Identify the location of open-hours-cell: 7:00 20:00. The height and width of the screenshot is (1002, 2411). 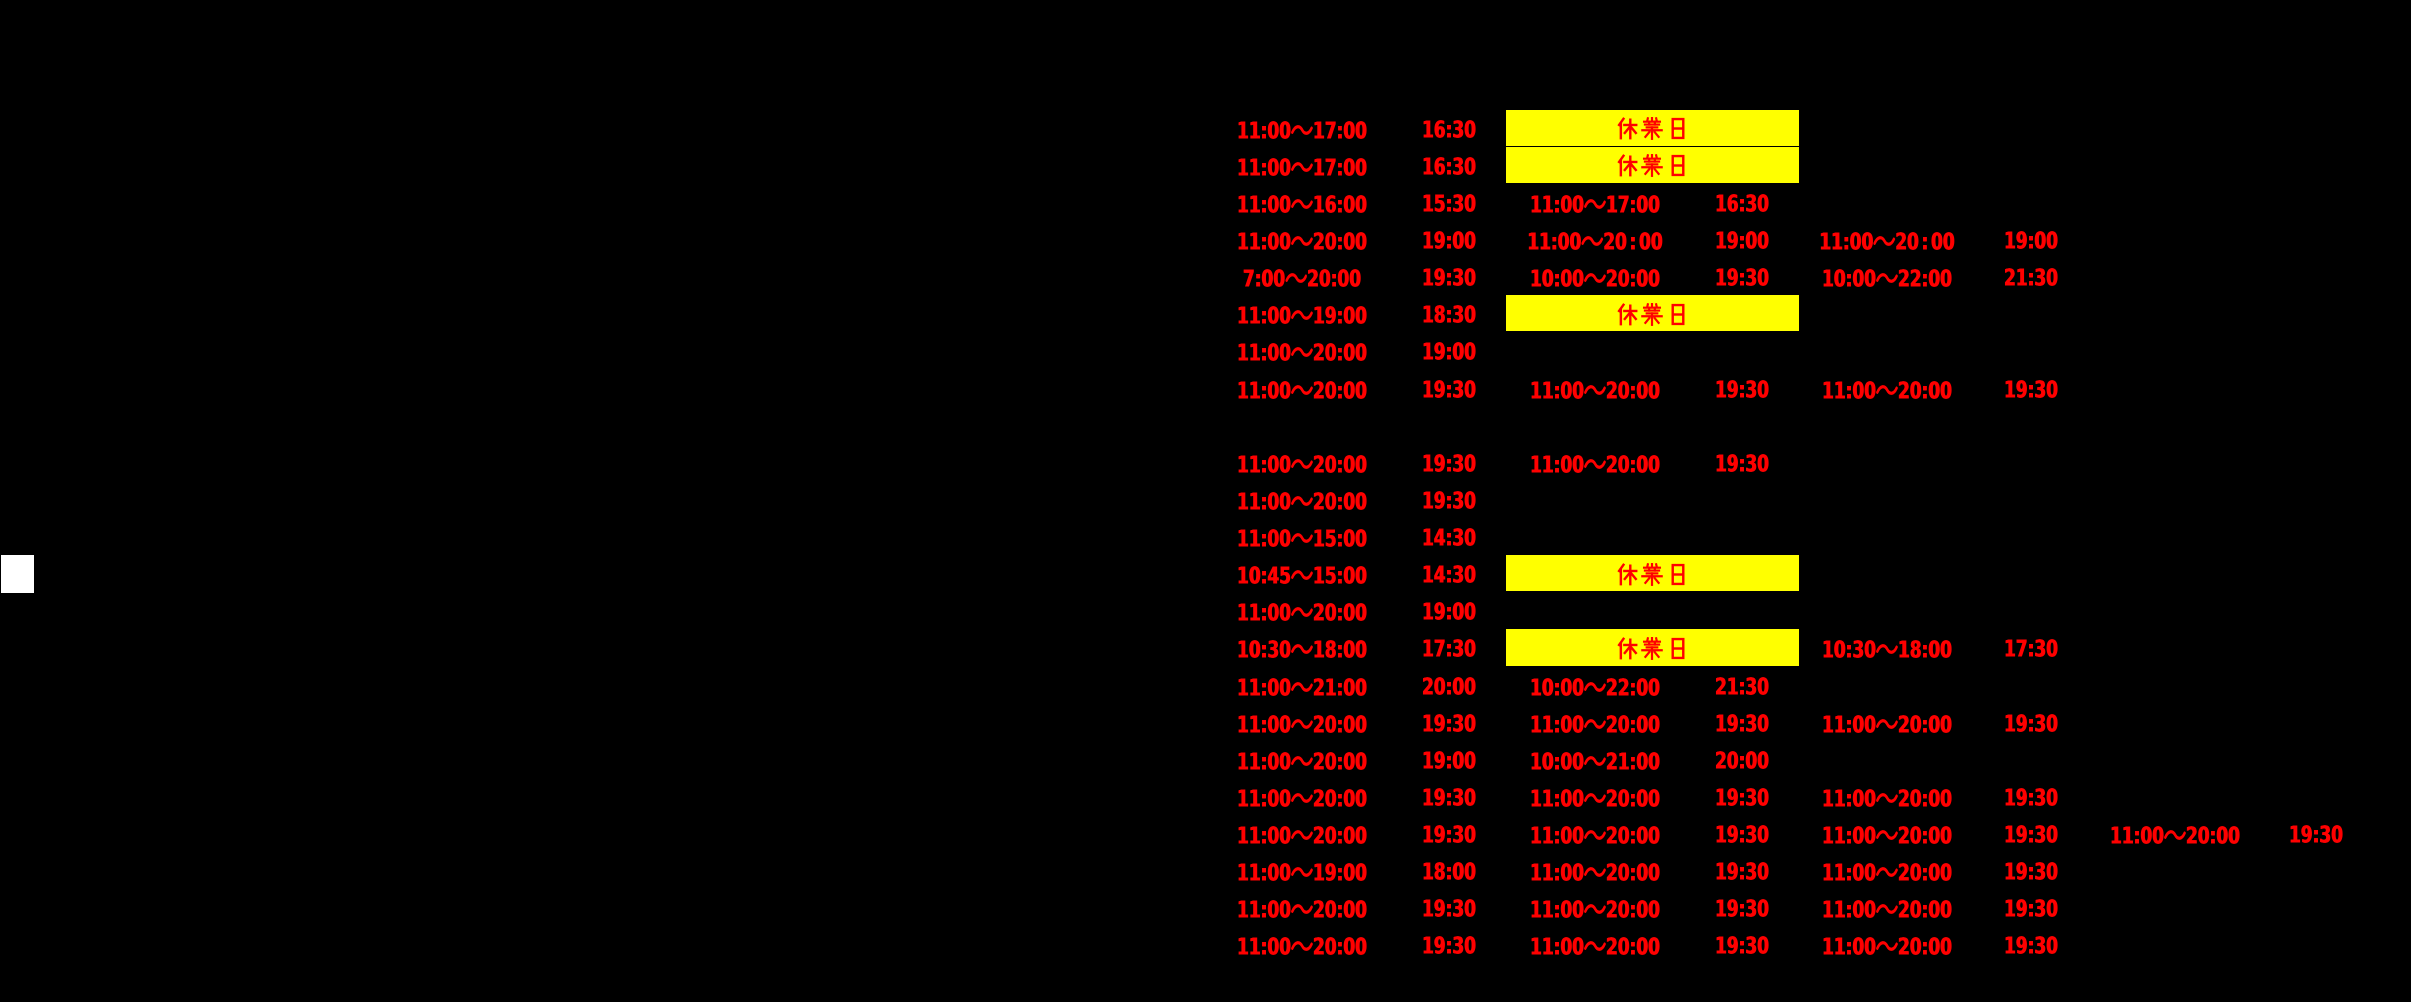
(1302, 279).